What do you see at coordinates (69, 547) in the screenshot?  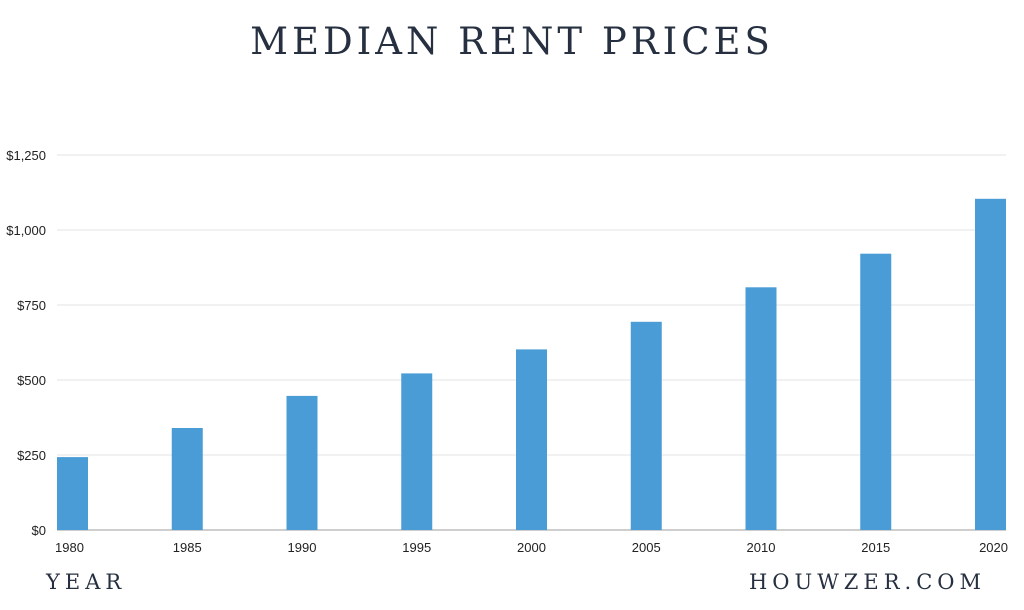 I see `x-tick-label: 1980` at bounding box center [69, 547].